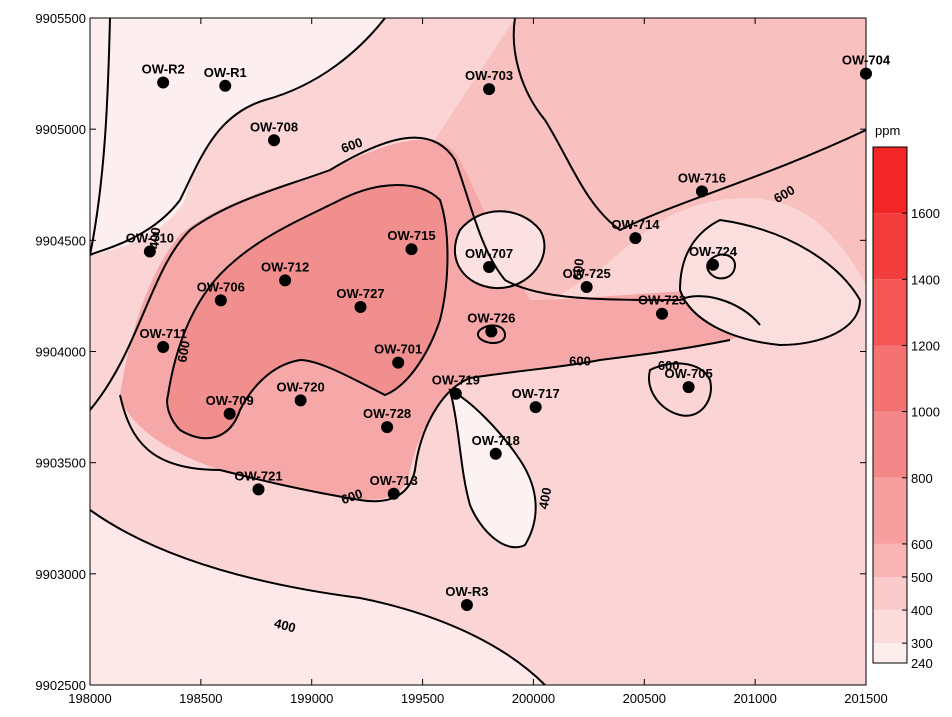  Describe the element at coordinates (536, 393) in the screenshot. I see `well-label: OW-717` at that location.